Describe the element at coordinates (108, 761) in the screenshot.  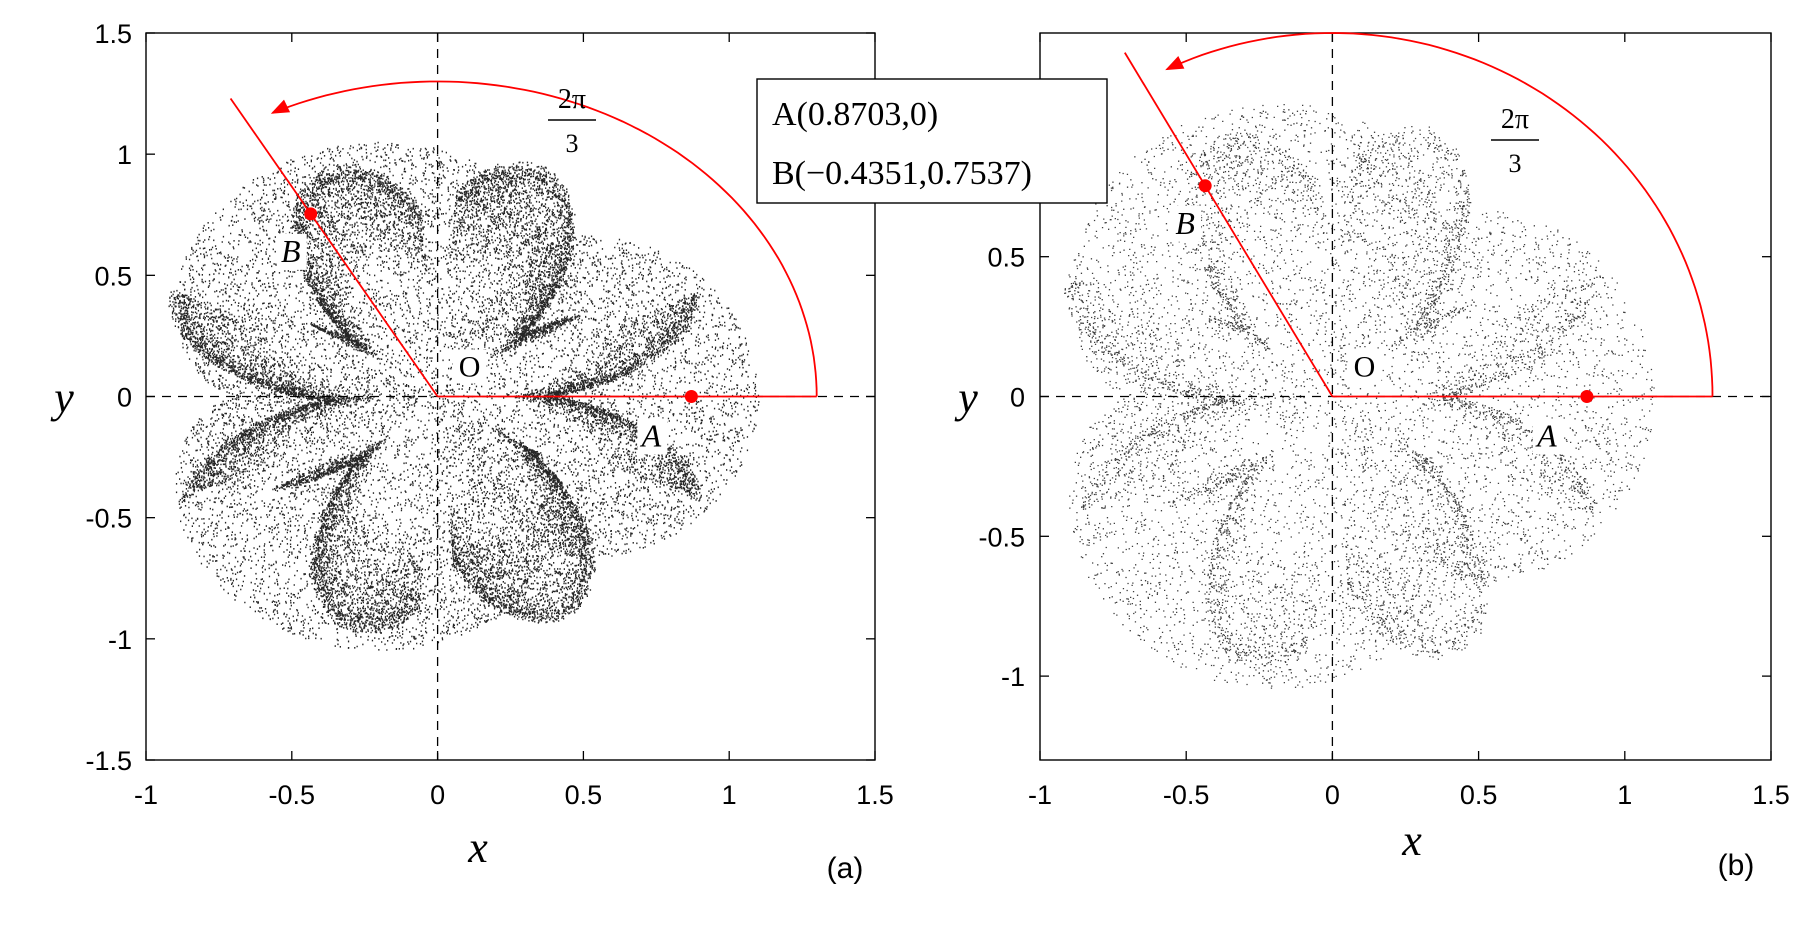
I see `y-tick-label: -1.5` at that location.